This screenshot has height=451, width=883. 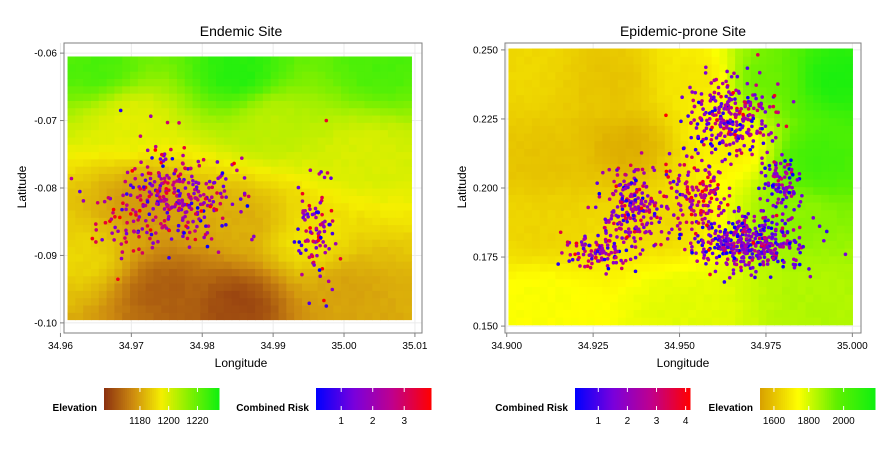 What do you see at coordinates (344, 346) in the screenshot?
I see `x-tick-label: 35.00` at bounding box center [344, 346].